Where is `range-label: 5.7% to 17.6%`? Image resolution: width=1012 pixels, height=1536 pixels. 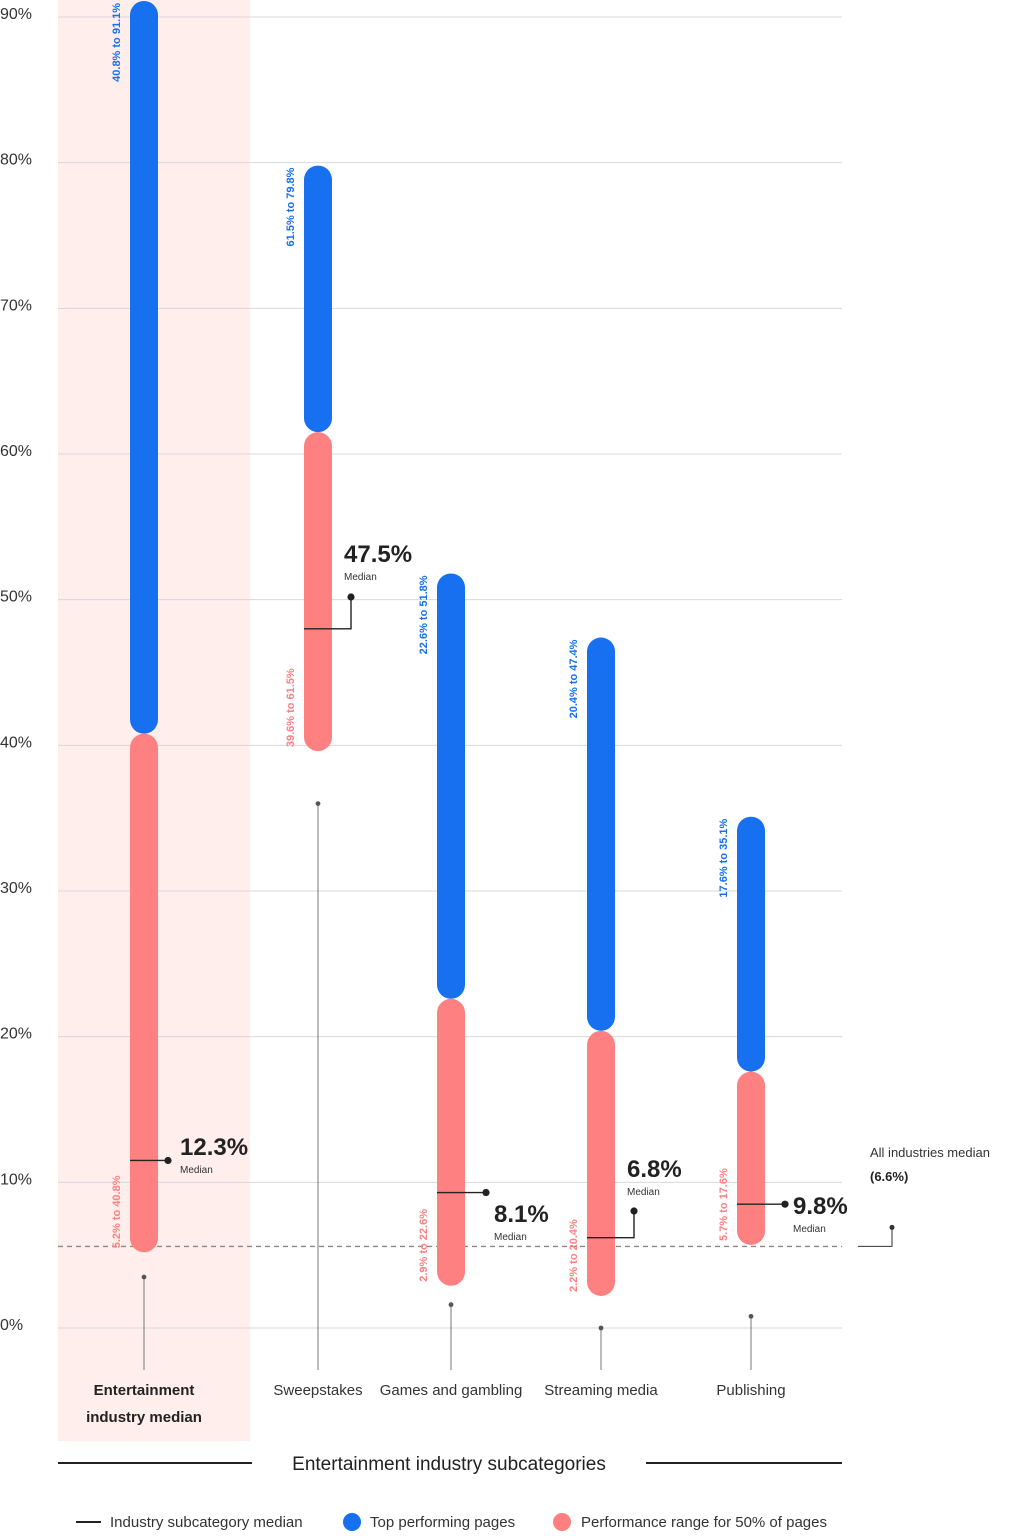
range-label: 5.7% to 17.6% is located at coordinates (724, 1204).